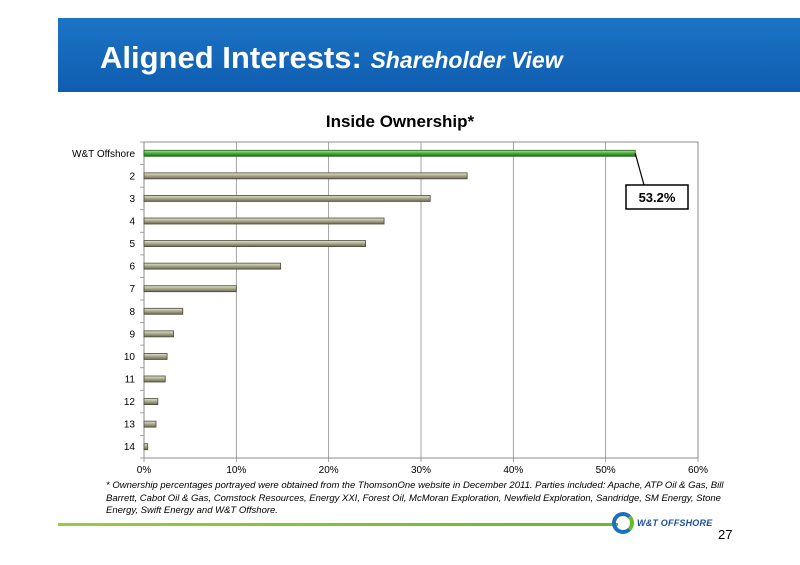  What do you see at coordinates (132, 176) in the screenshot?
I see `y-category-label: 2` at bounding box center [132, 176].